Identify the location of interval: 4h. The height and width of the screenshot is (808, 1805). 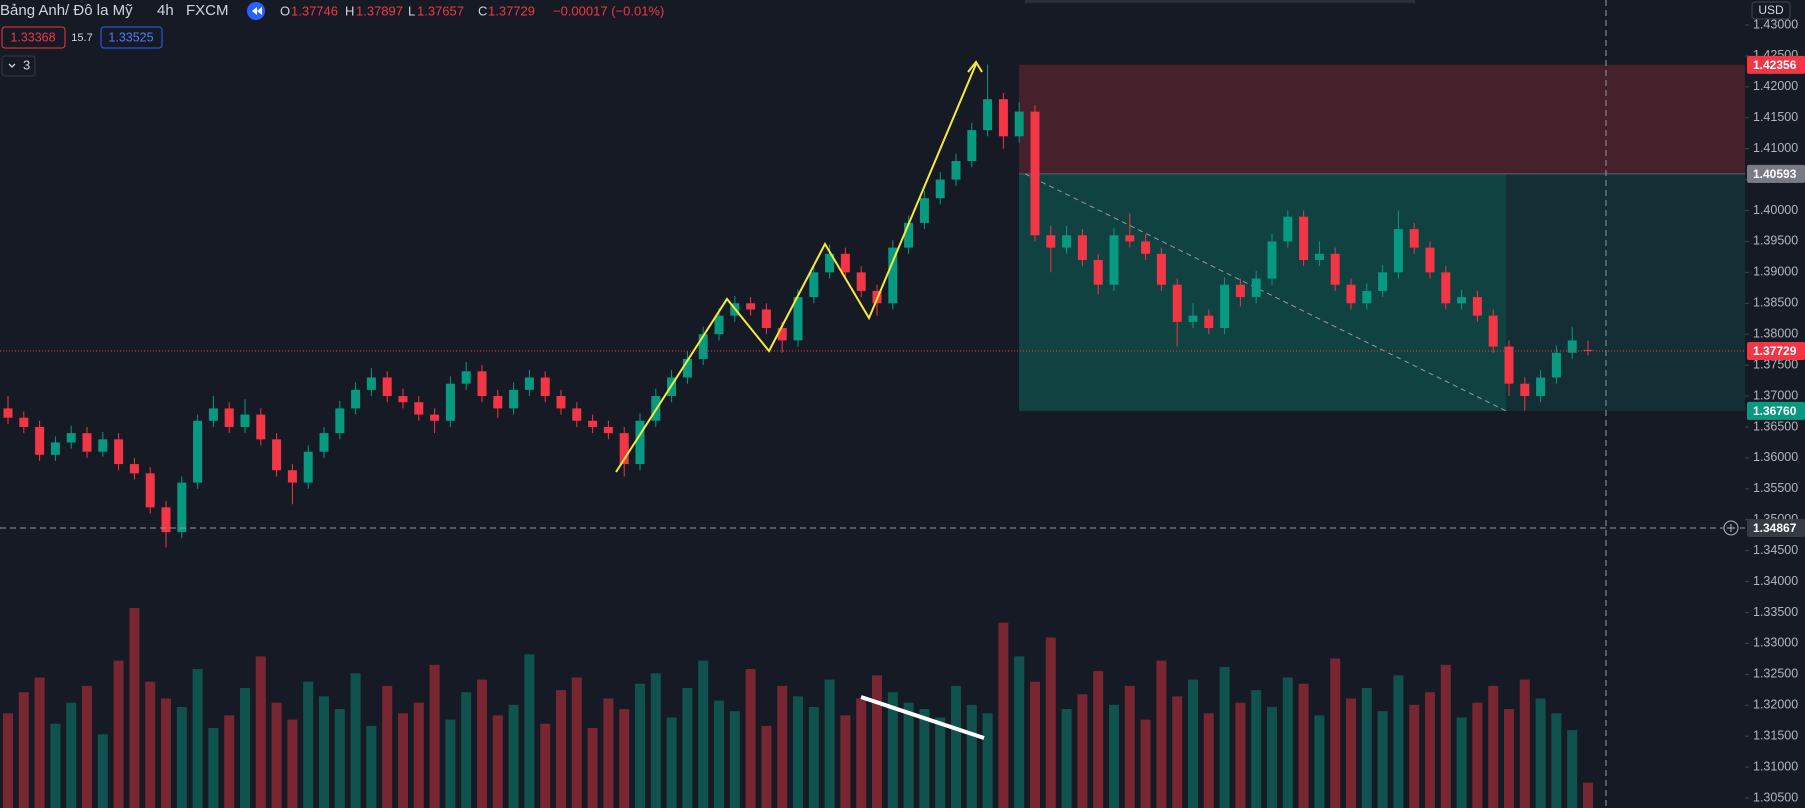
(165, 10).